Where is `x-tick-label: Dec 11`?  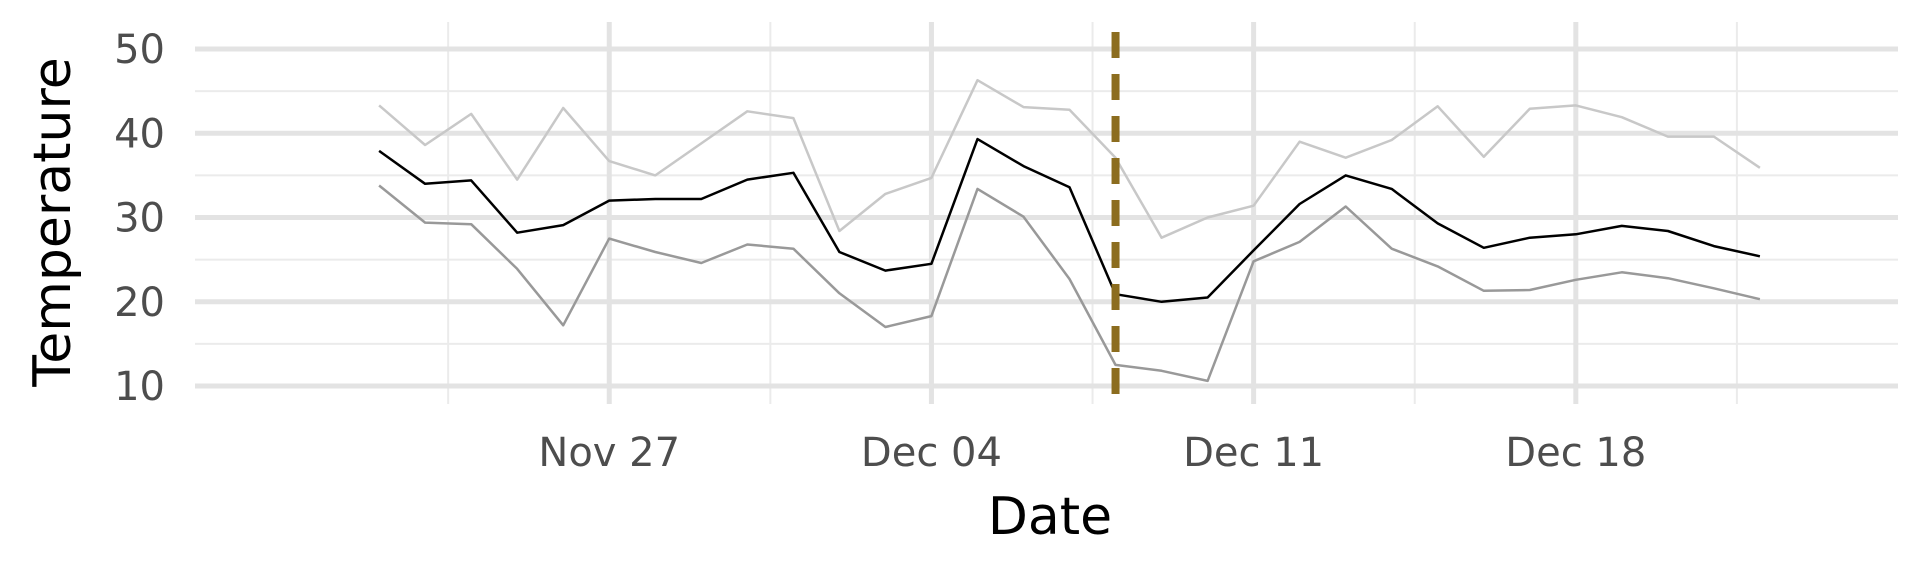 x-tick-label: Dec 11 is located at coordinates (1253, 453).